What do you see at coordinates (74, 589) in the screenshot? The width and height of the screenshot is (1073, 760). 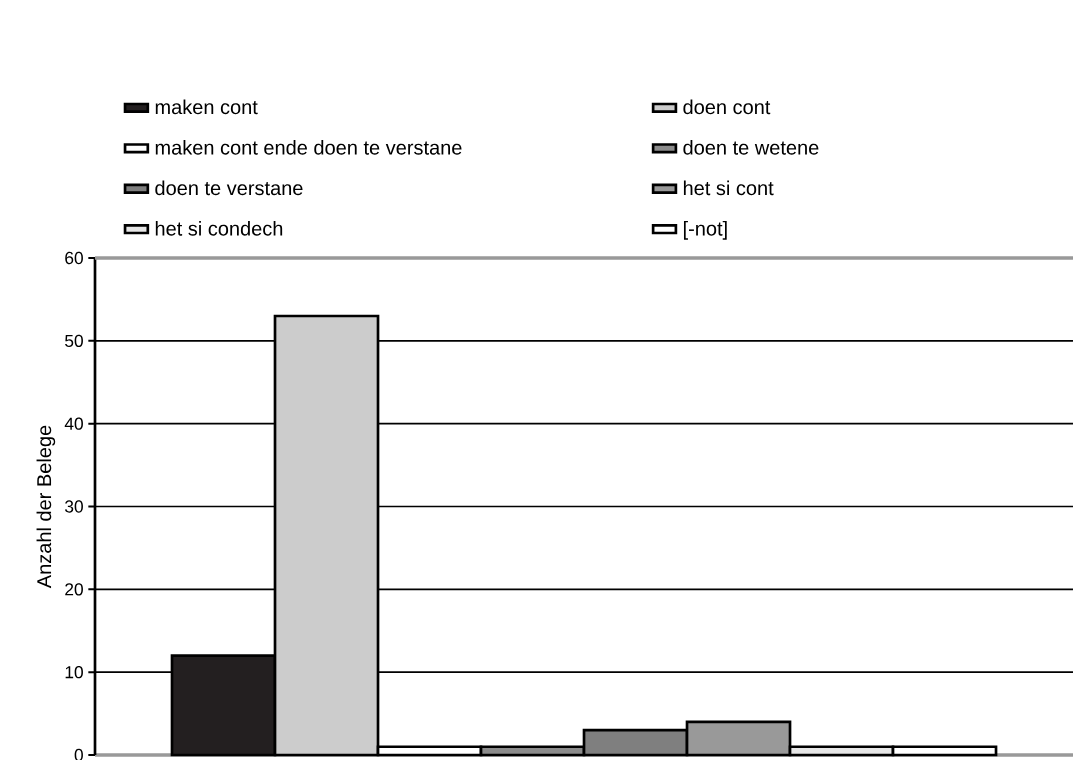 I see `y-tick-label: 20` at bounding box center [74, 589].